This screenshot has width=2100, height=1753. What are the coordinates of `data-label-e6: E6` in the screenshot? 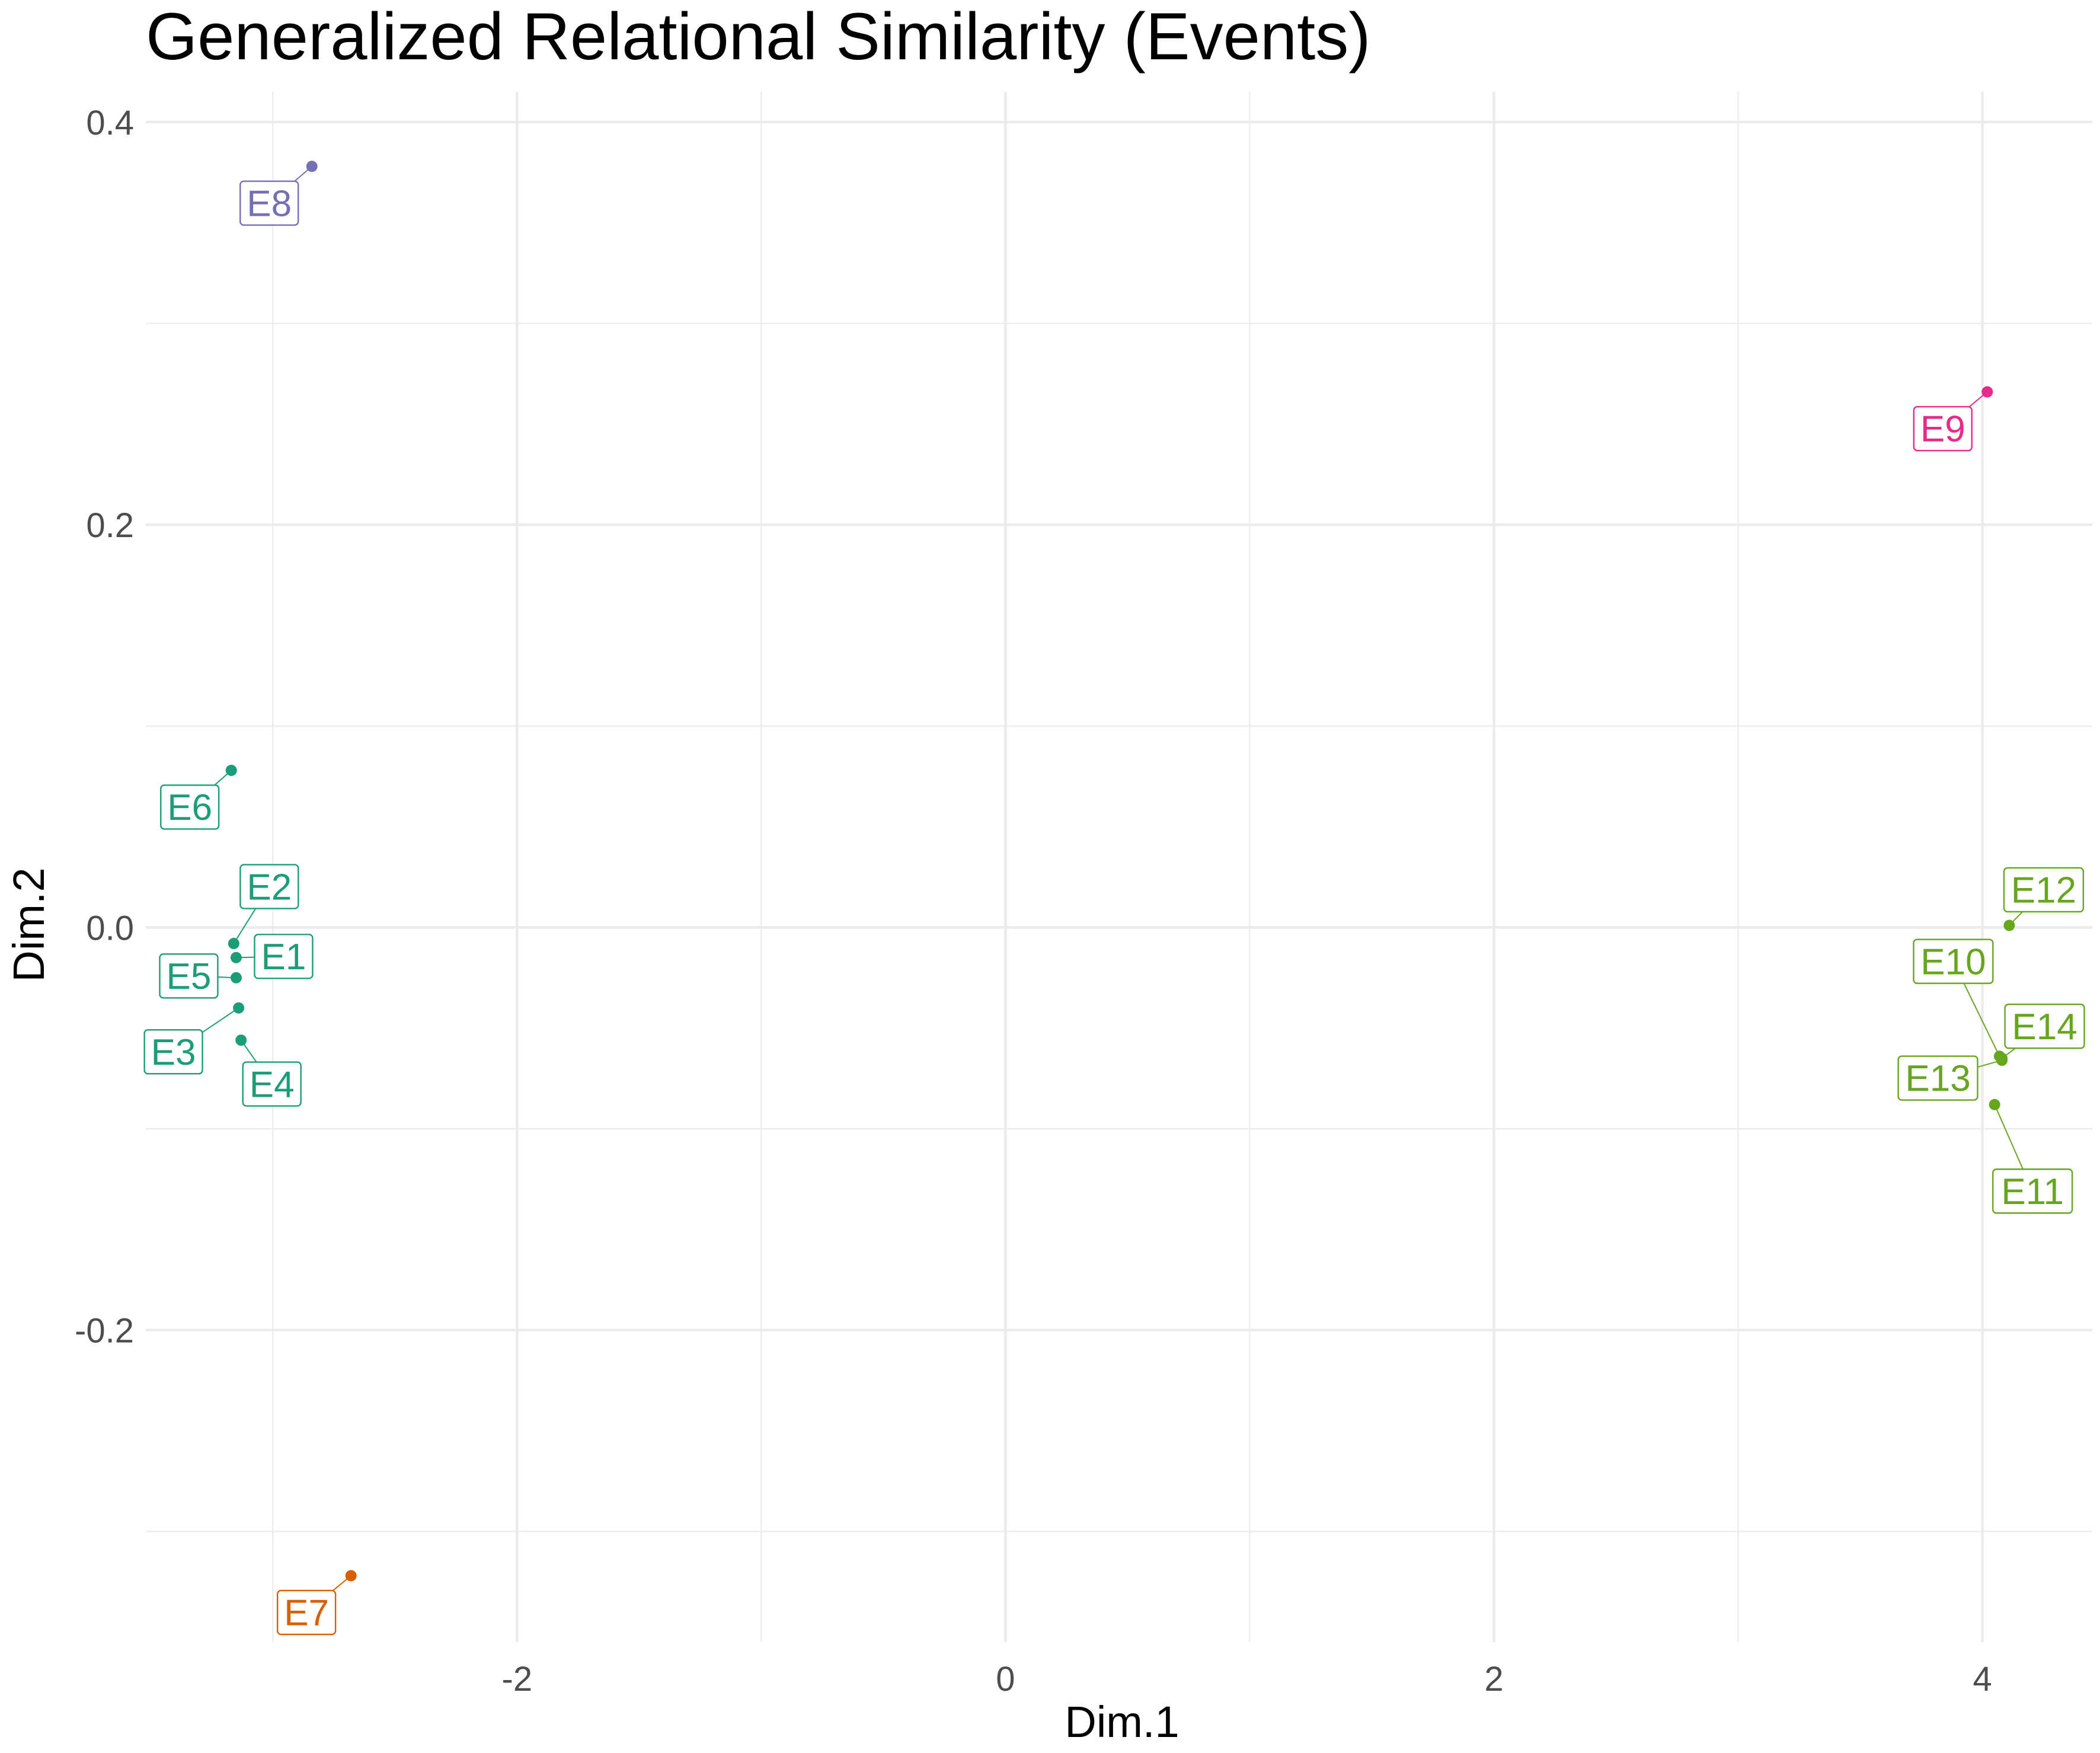 It's located at (190, 807).